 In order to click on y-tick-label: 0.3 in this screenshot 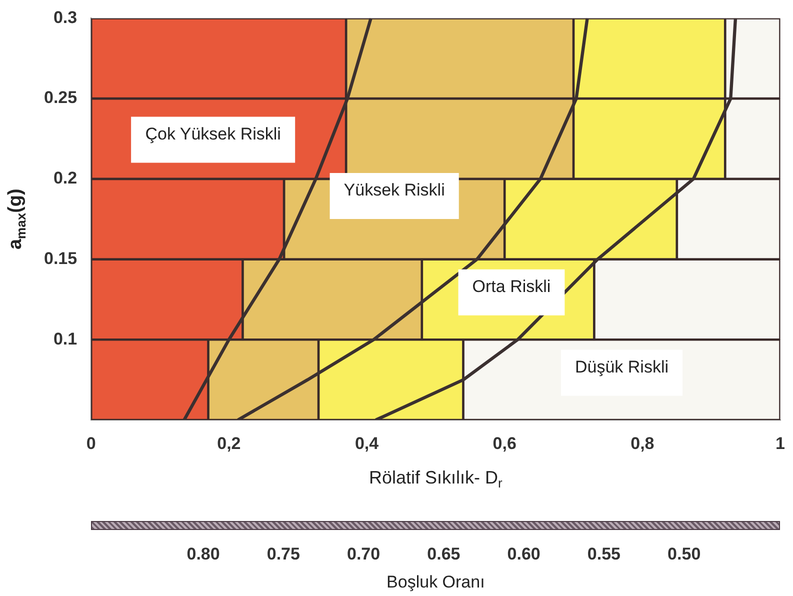, I will do `click(65, 17)`.